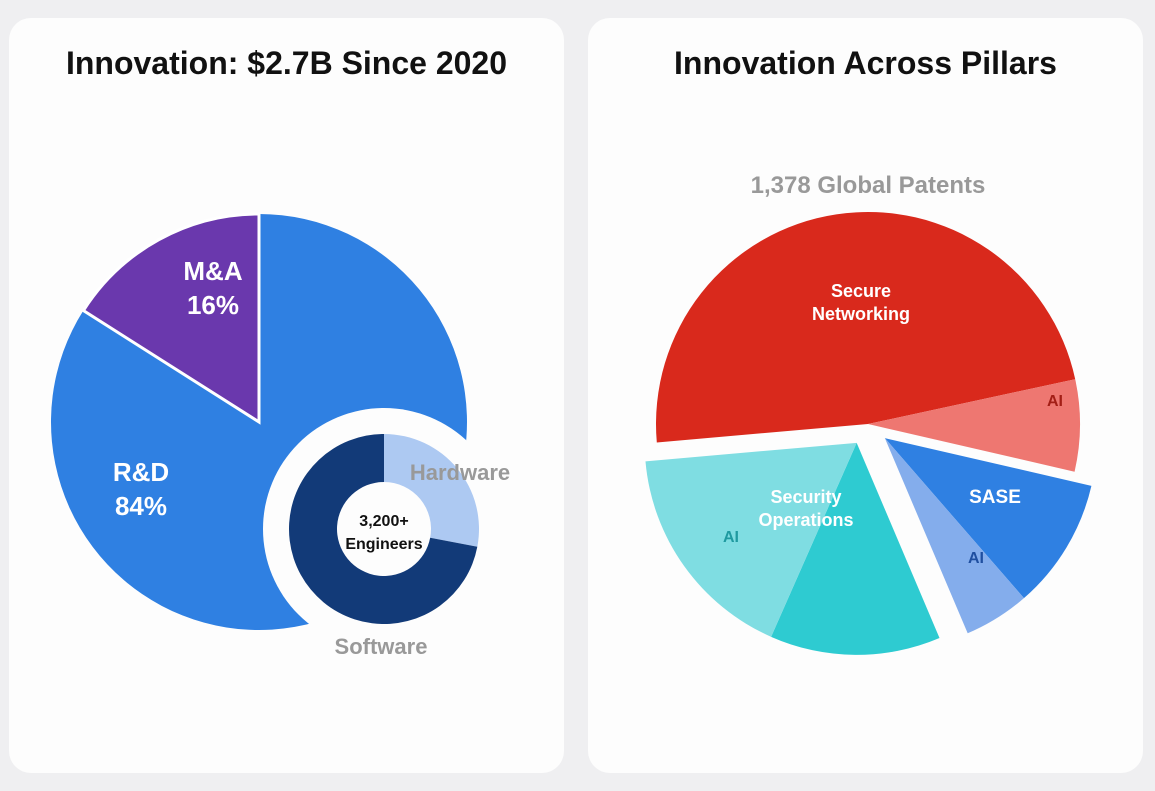 This screenshot has width=1155, height=791. Describe the element at coordinates (213, 305) in the screenshot. I see `ma-percent: 16%` at that location.